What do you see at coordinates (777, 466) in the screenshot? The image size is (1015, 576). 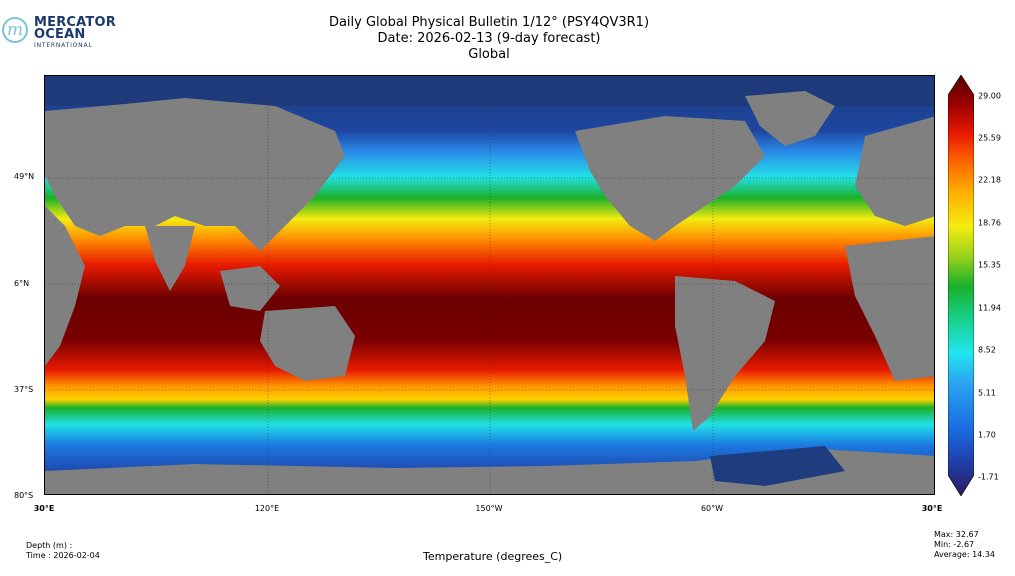 I see `weddell-sea` at bounding box center [777, 466].